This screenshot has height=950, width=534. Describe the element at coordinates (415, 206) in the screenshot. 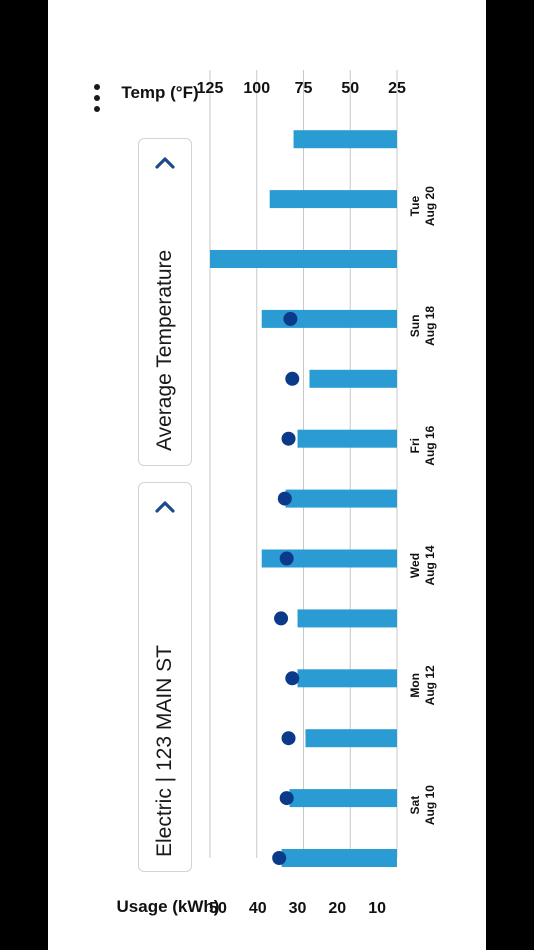

I see `x-day-label: Tue` at that location.